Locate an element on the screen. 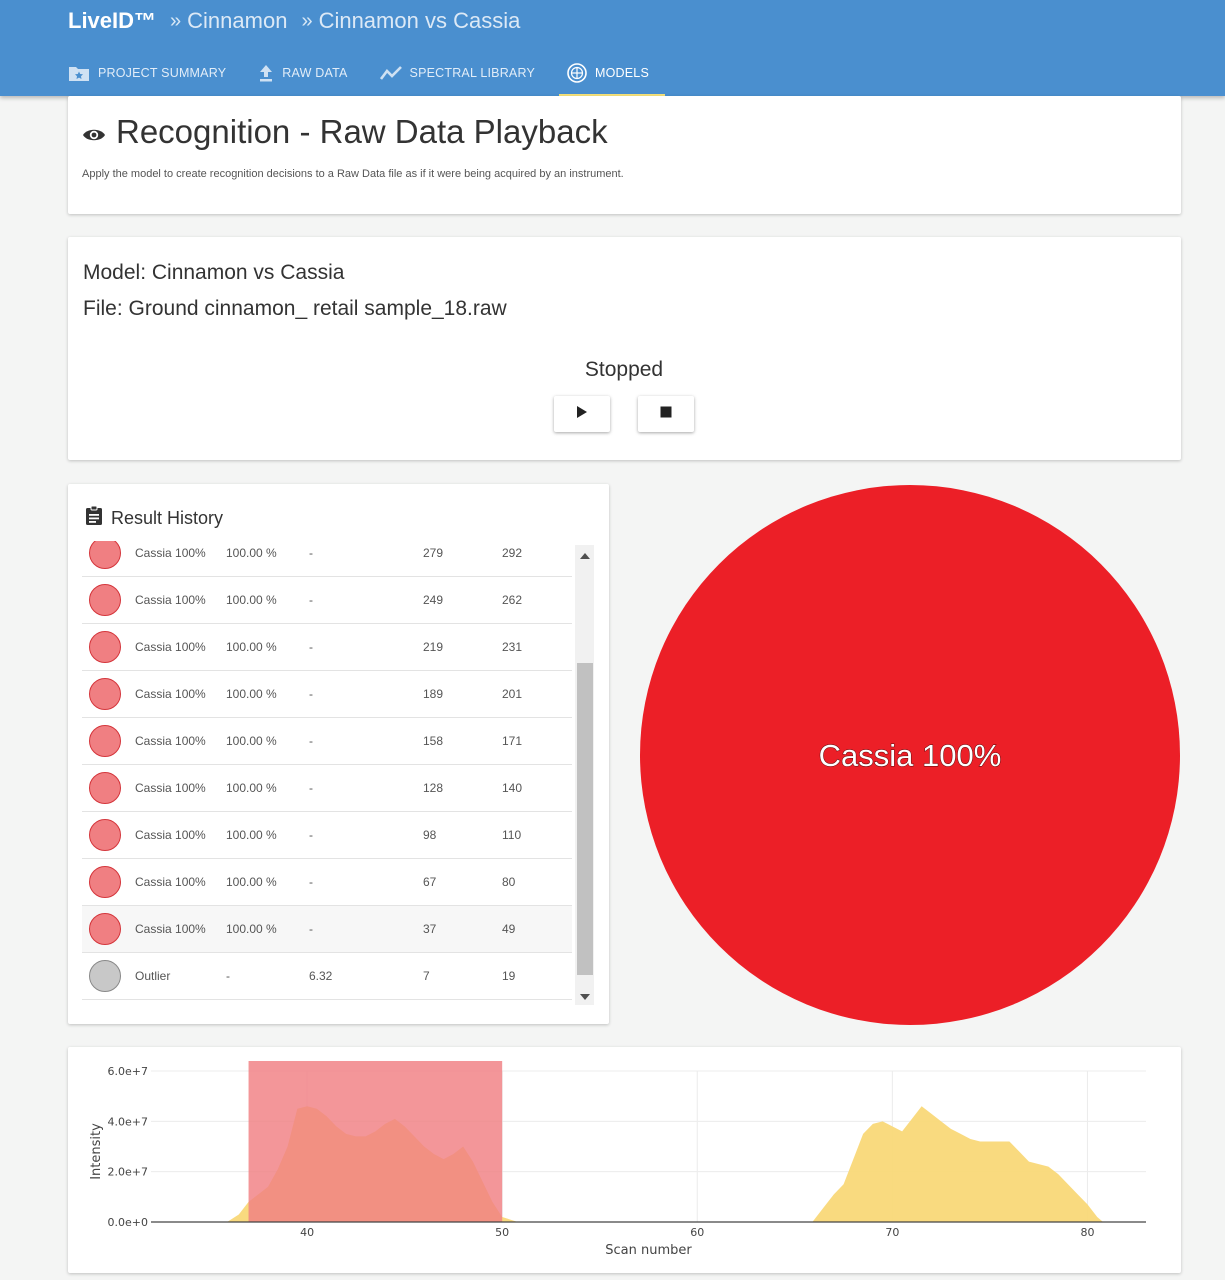  row-end-scan: 110 is located at coordinates (512, 835).